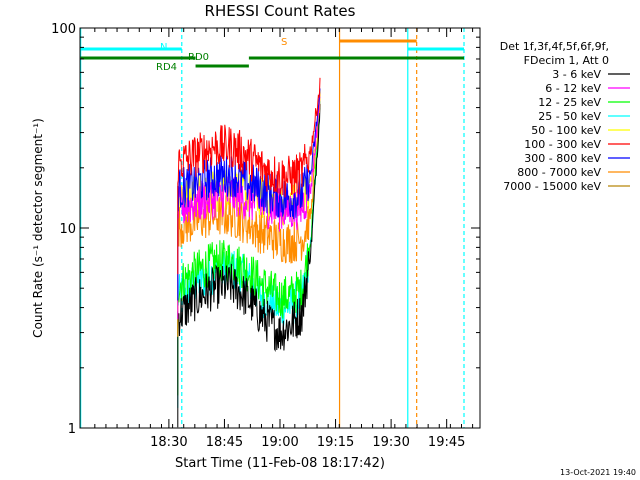  I want to click on legend-entry-label: 12 - 25 keV, so click(569, 102).